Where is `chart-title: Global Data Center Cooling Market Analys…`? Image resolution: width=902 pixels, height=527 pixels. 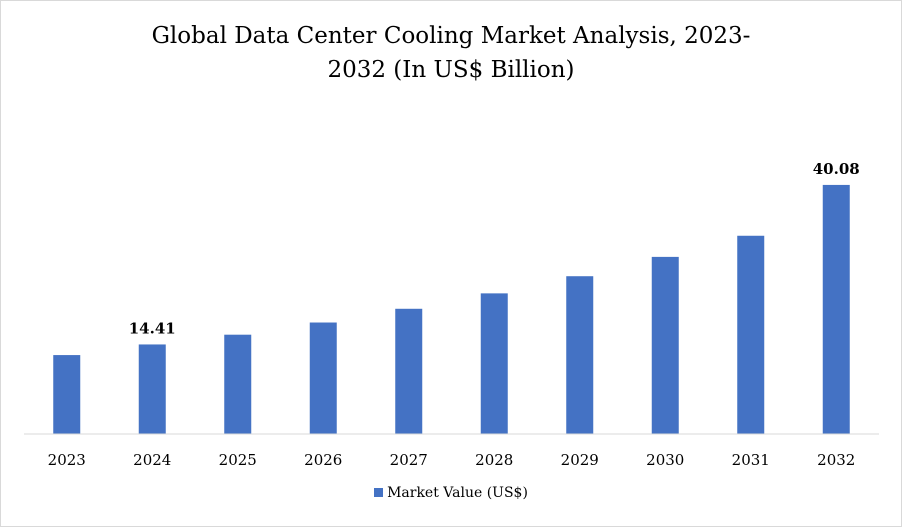
chart-title: Global Data Center Cooling Market Analys… is located at coordinates (451, 53).